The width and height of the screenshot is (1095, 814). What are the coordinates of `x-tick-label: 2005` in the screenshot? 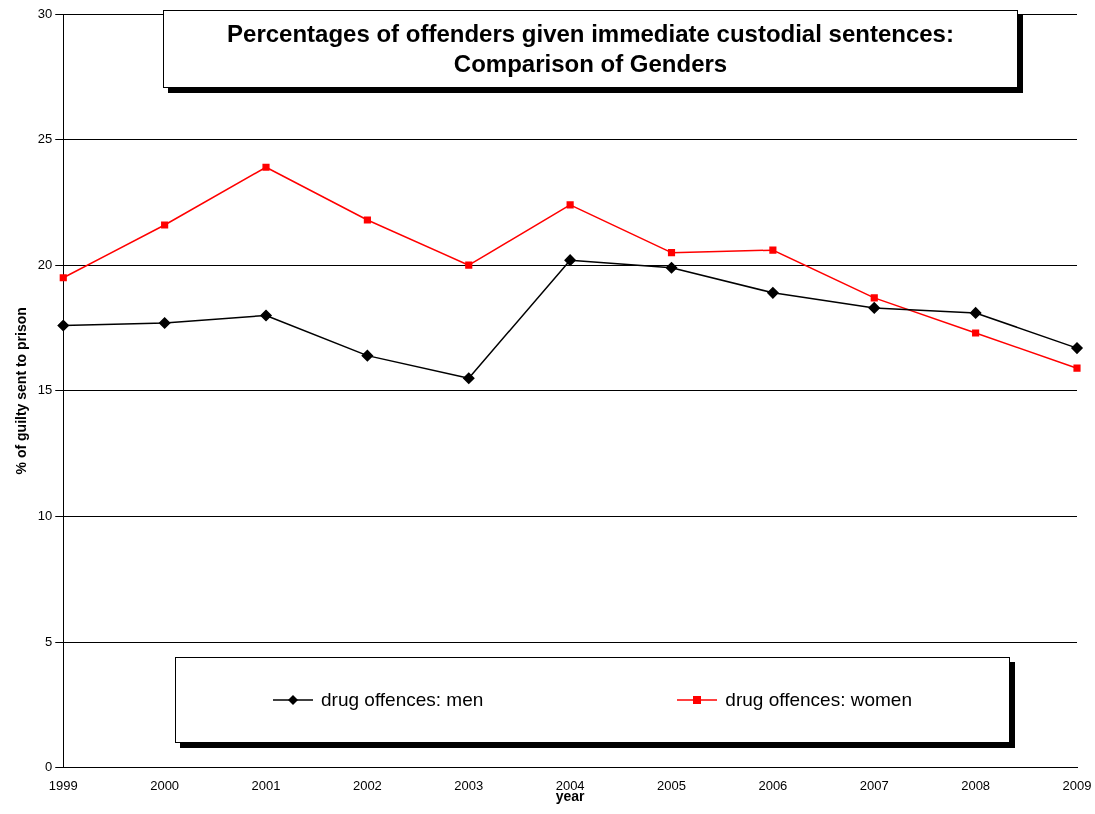 It's located at (671, 785).